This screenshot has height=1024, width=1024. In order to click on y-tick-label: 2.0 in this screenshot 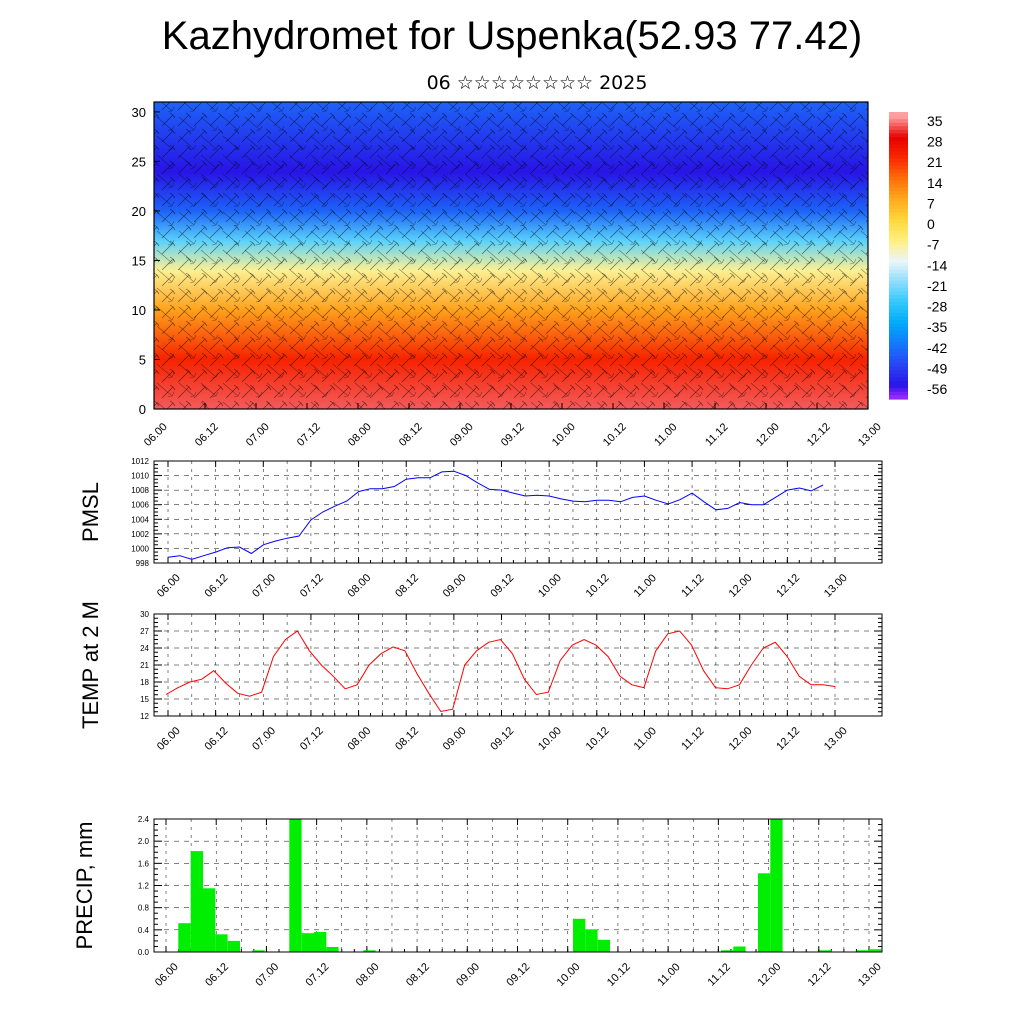, I will do `click(144, 841)`.